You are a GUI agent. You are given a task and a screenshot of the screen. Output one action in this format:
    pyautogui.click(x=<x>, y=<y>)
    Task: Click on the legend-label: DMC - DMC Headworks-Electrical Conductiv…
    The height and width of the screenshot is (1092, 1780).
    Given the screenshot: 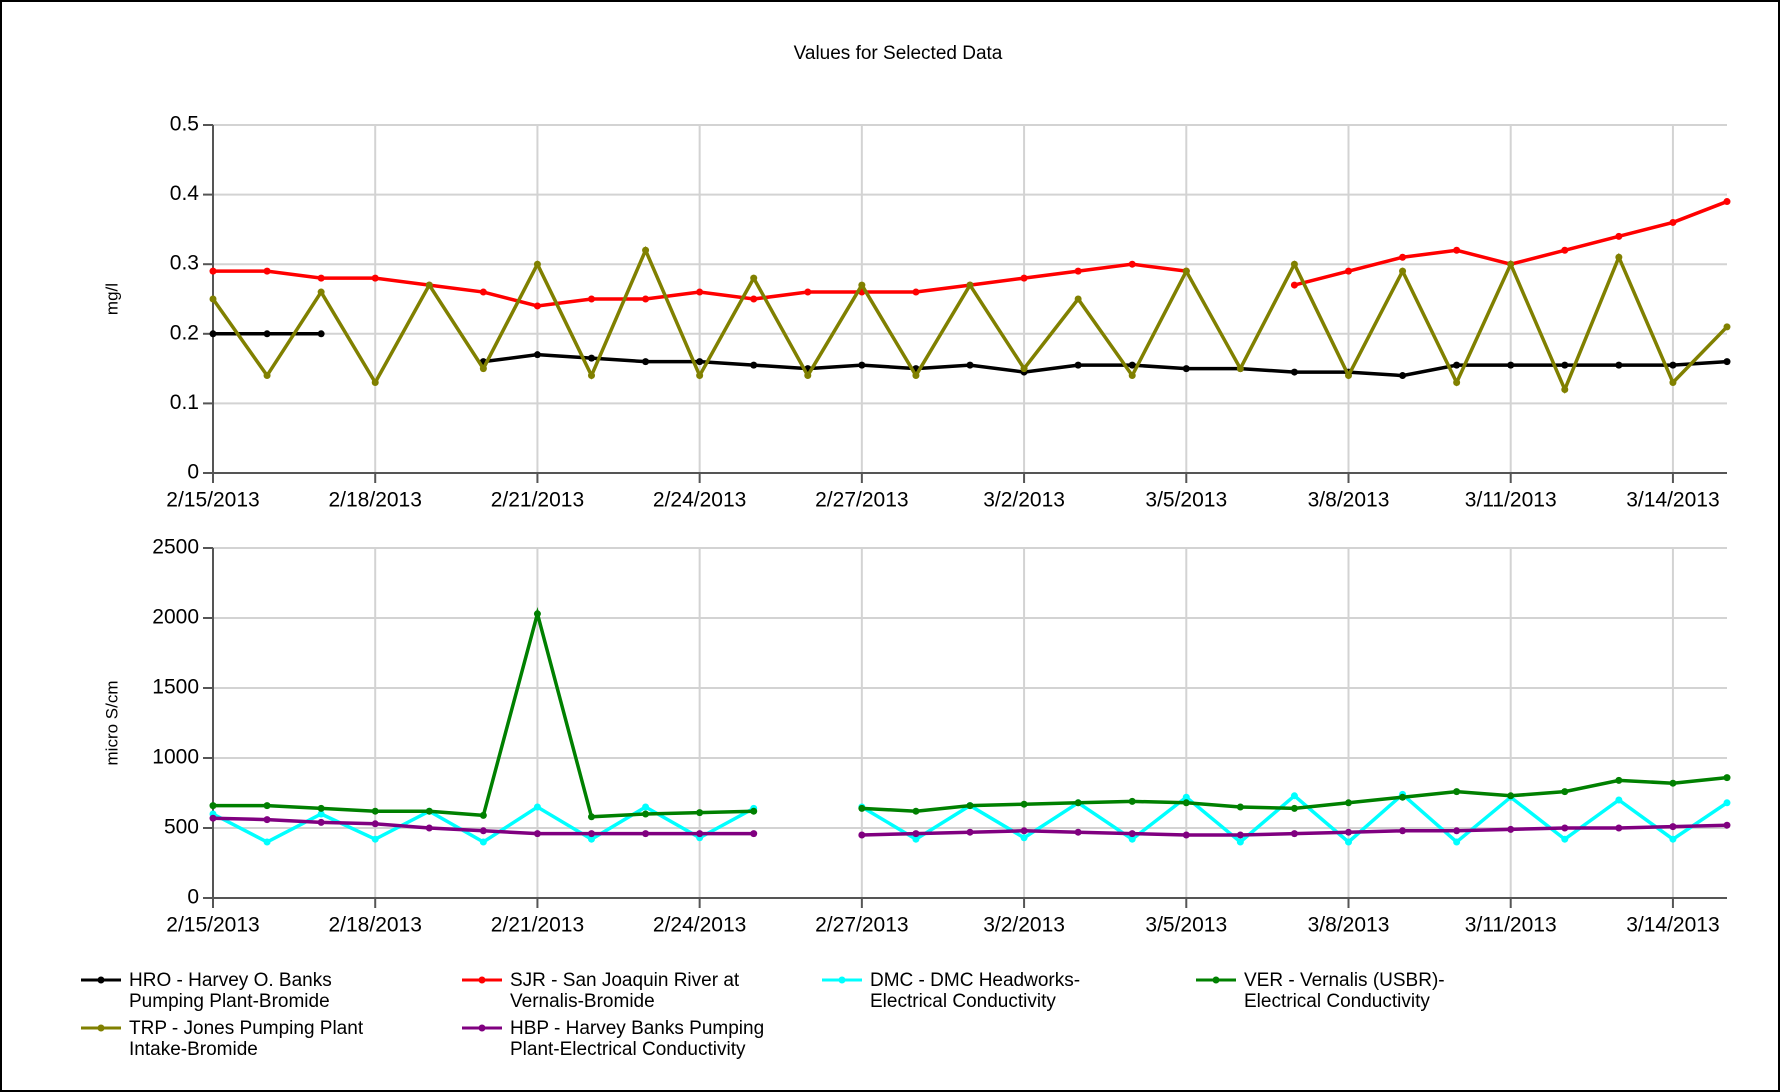 What is the action you would take?
    pyautogui.click(x=975, y=991)
    